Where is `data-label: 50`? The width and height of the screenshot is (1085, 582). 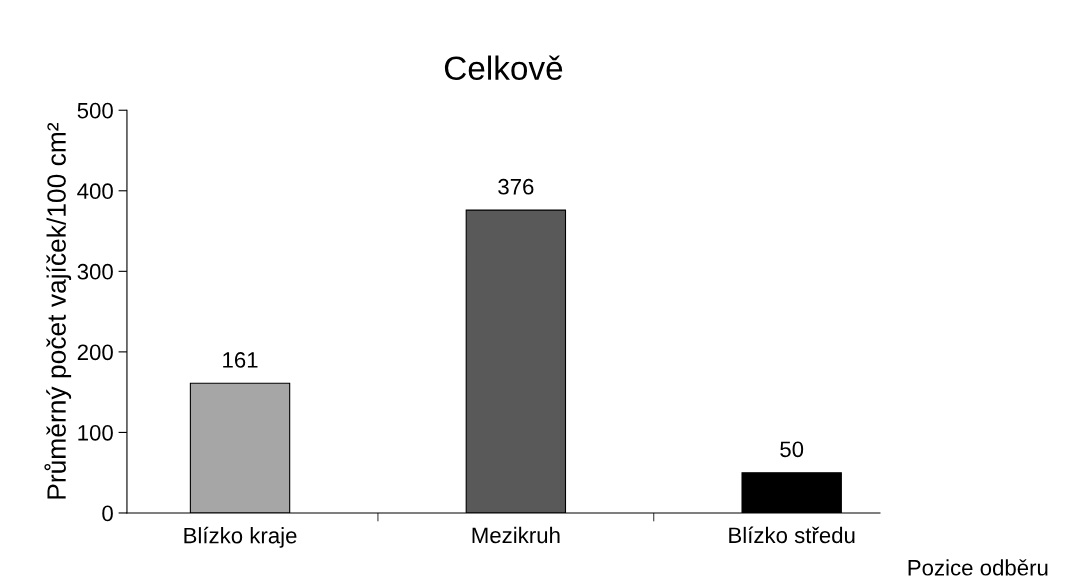 data-label: 50 is located at coordinates (792, 449).